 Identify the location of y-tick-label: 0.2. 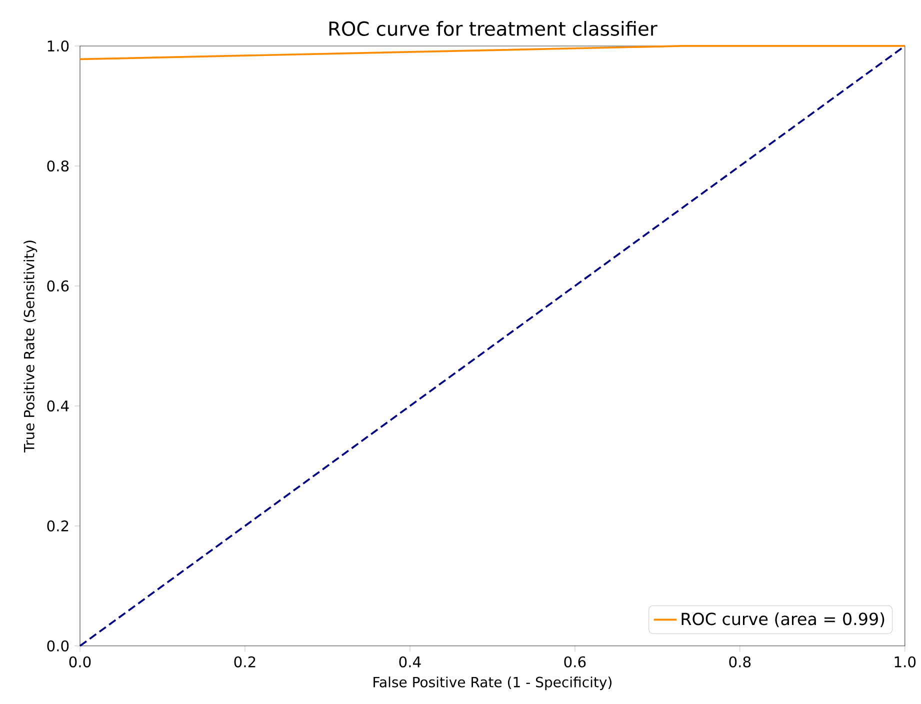
(57, 526).